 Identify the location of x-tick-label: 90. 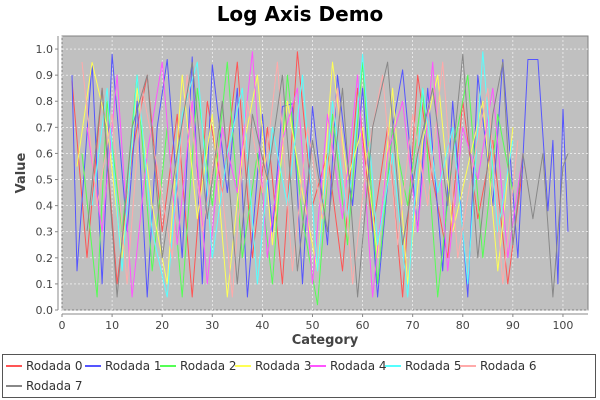
(513, 325).